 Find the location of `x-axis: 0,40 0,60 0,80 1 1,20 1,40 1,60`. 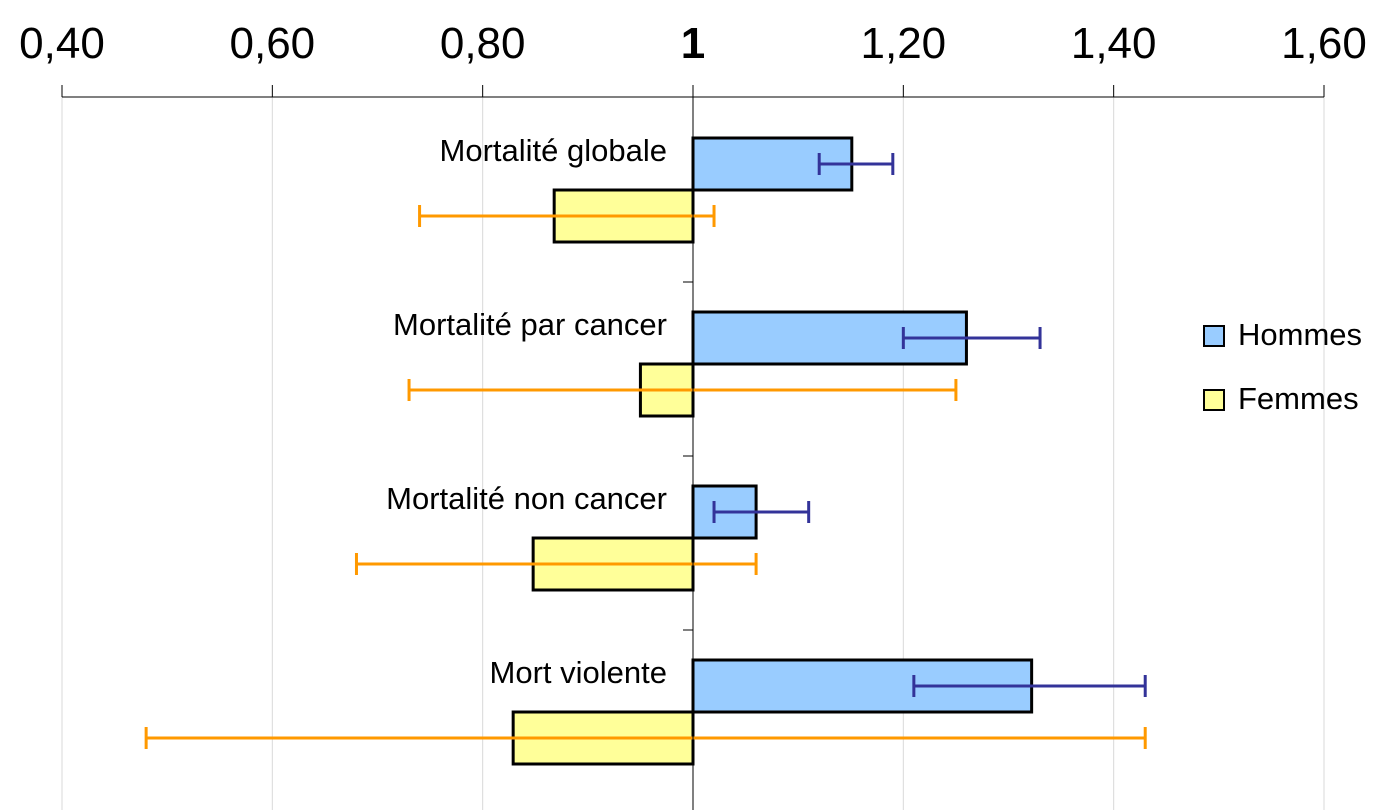

x-axis: 0,40 0,60 0,80 1 1,20 1,40 1,60 is located at coordinates (693, 58).